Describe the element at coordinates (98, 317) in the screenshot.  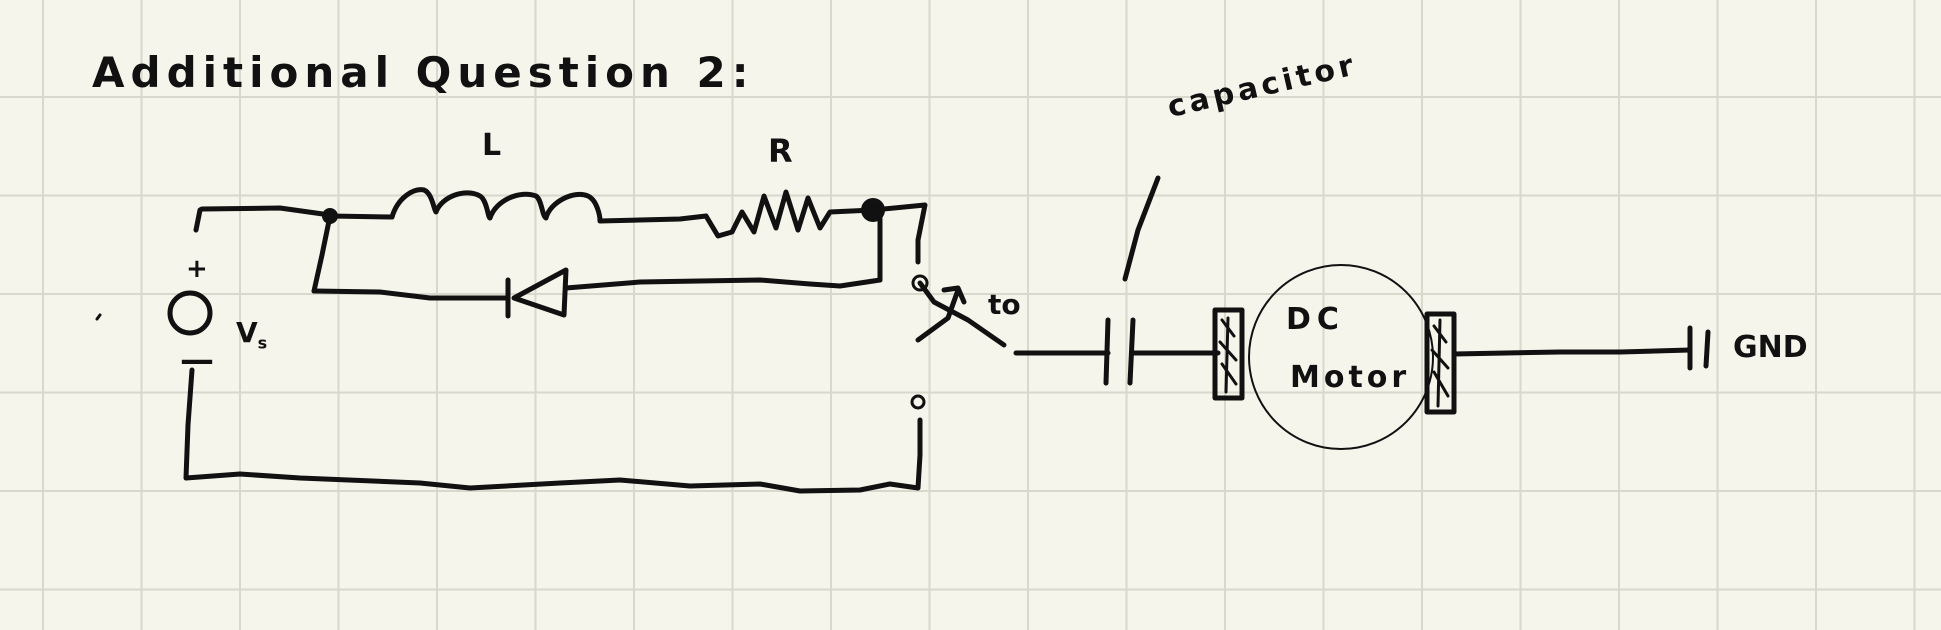
I see `stray-pen-mark` at that location.